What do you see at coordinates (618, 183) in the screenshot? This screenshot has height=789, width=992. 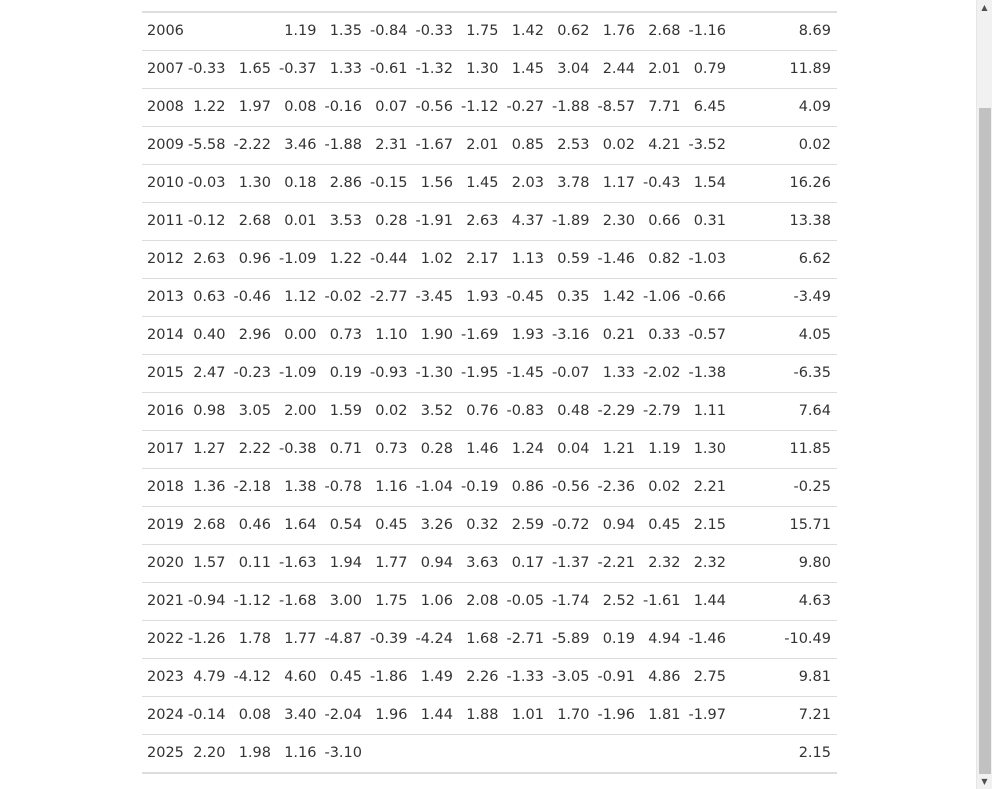 I see `month-value-cell: 1.17` at bounding box center [618, 183].